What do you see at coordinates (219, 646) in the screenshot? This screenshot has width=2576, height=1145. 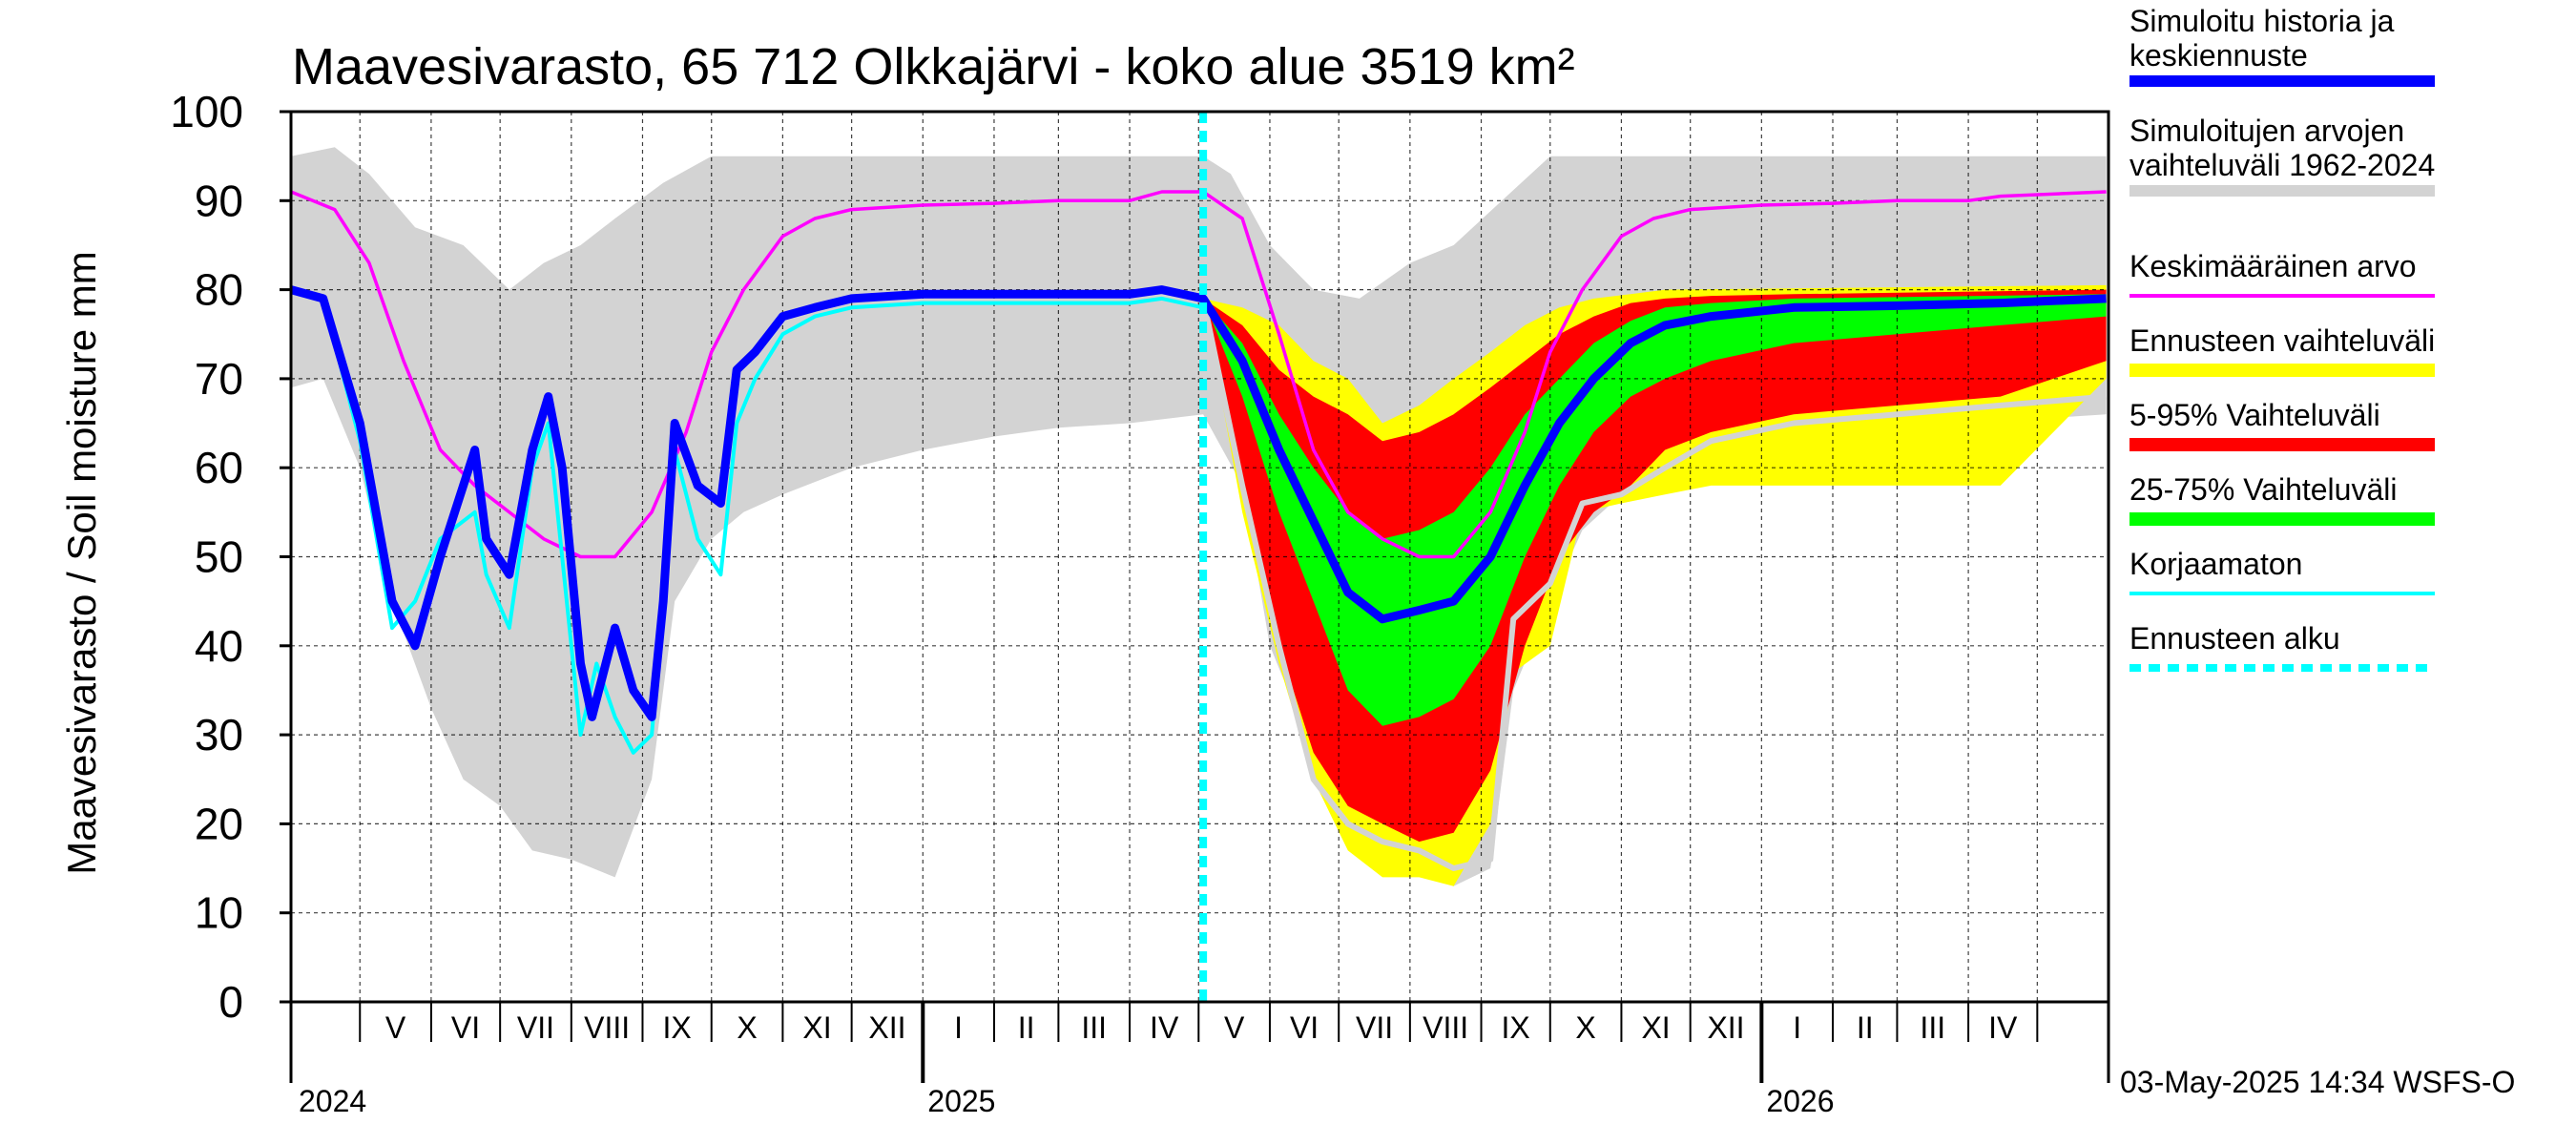 I see `y-tick-label: 40` at bounding box center [219, 646].